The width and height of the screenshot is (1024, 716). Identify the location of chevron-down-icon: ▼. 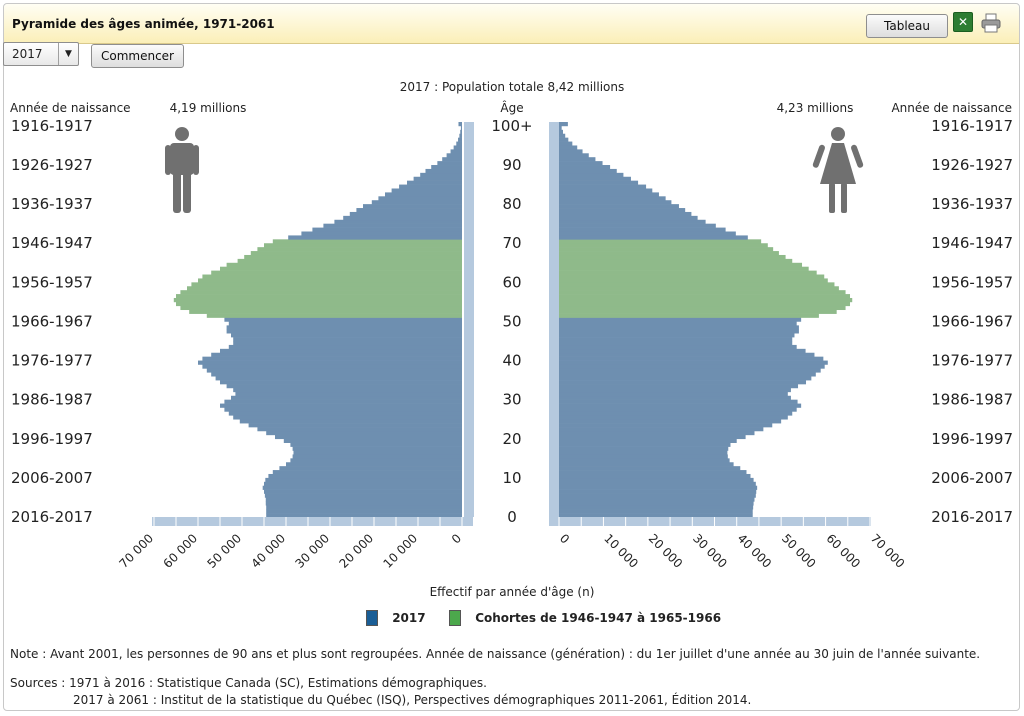
(68, 54).